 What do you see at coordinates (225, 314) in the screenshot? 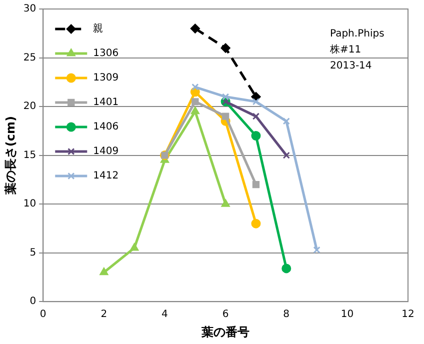
I see `x-tick-label: 6` at bounding box center [225, 314].